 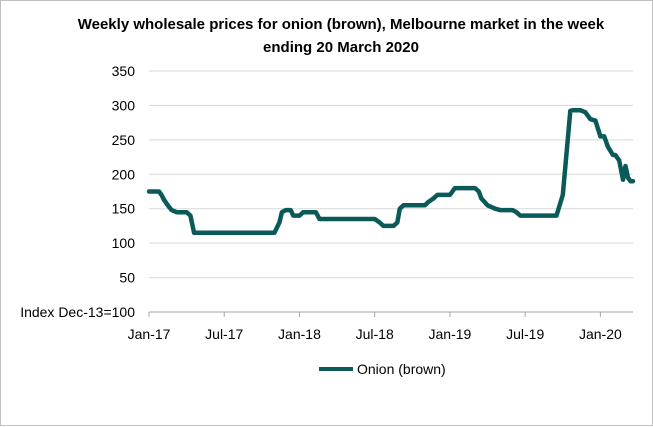 I want to click on x-tick-label: Jan-17, so click(x=149, y=334).